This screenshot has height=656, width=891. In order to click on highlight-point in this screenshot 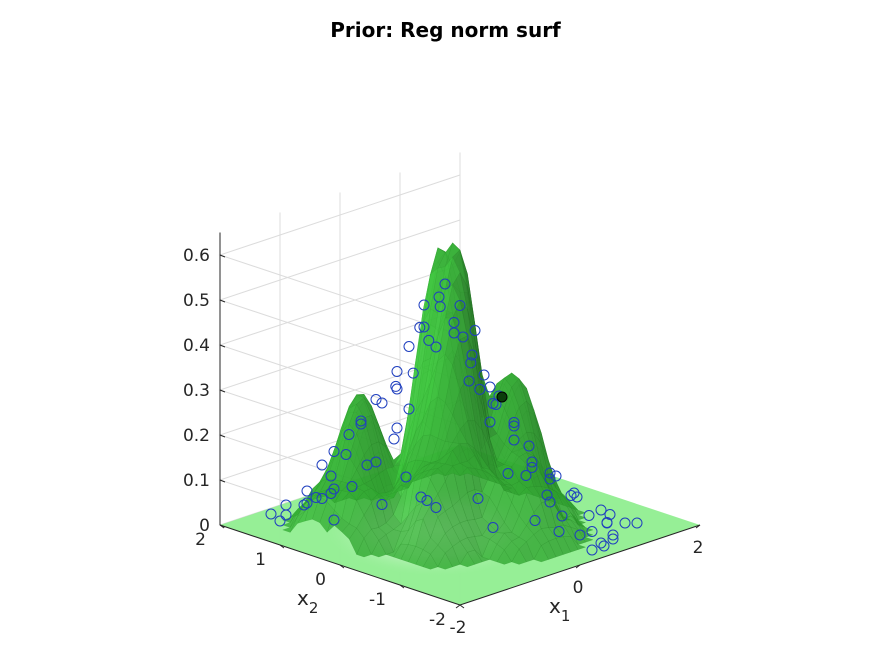, I will do `click(502, 397)`.